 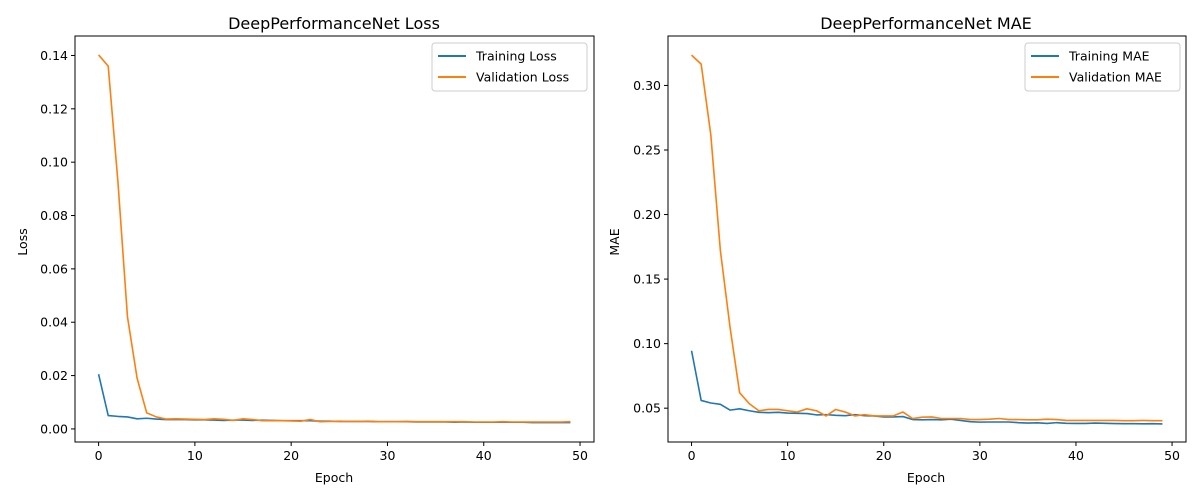 What do you see at coordinates (647, 408) in the screenshot?
I see `y-tick-label: 0.05` at bounding box center [647, 408].